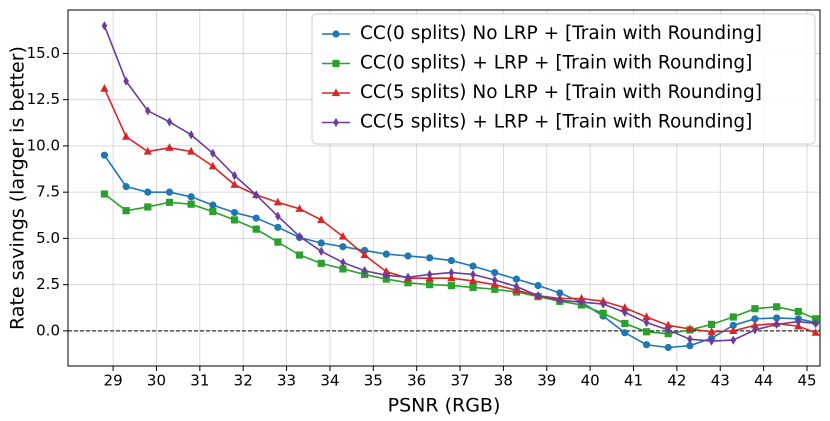  What do you see at coordinates (199, 381) in the screenshot?
I see `x-tick-label: 31` at bounding box center [199, 381].